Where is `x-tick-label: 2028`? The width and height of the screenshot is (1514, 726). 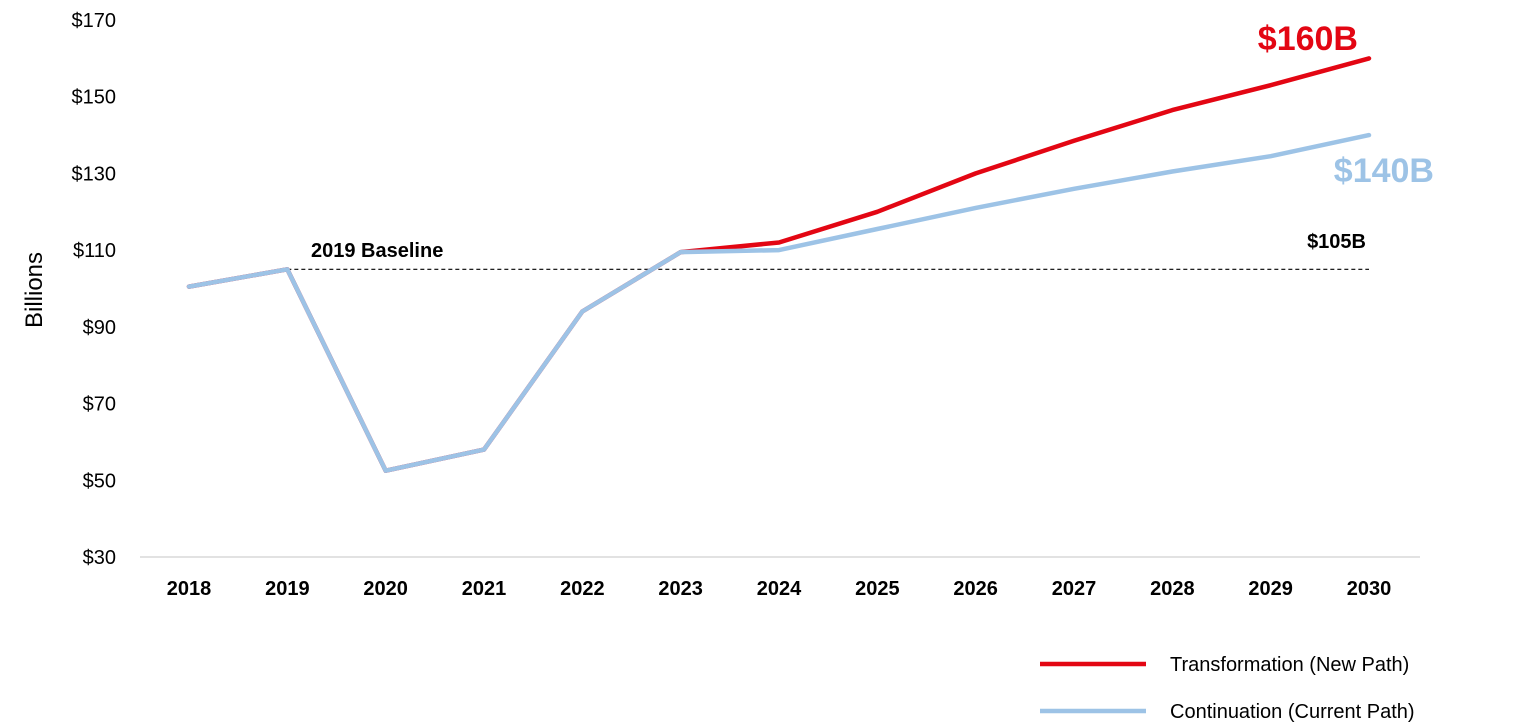
x-tick-label: 2028 is located at coordinates (1172, 589).